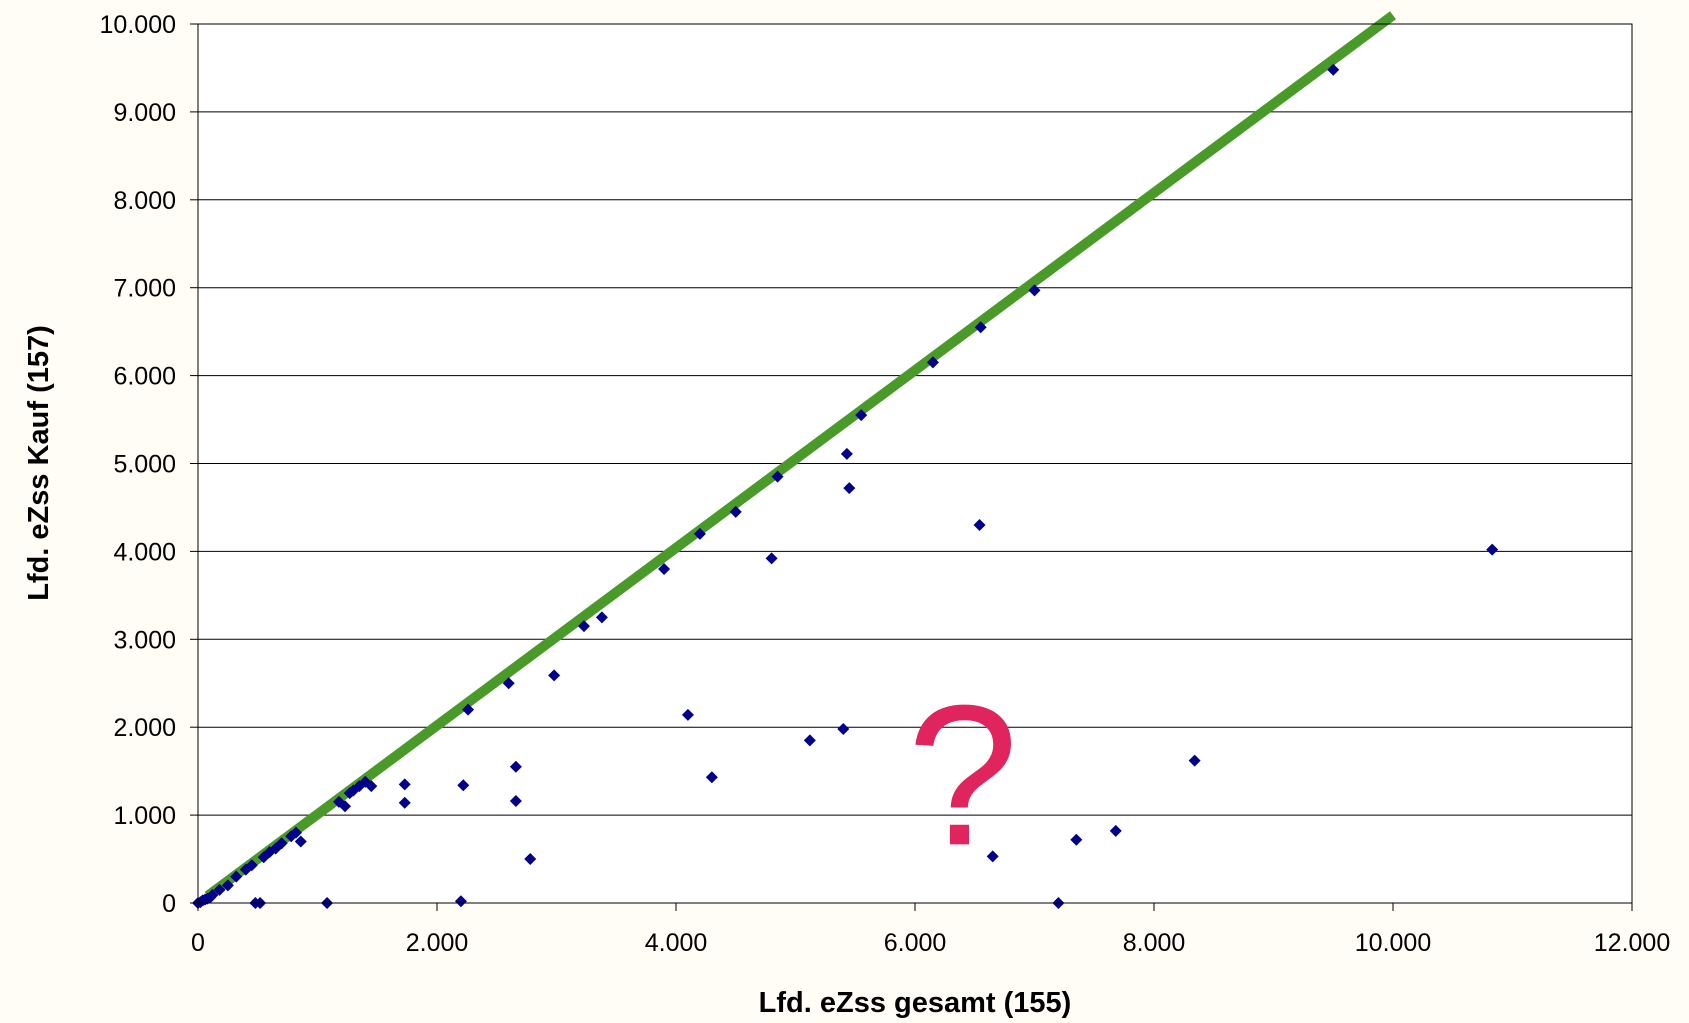  I want to click on y-tick-label: 5.000, so click(144, 465).